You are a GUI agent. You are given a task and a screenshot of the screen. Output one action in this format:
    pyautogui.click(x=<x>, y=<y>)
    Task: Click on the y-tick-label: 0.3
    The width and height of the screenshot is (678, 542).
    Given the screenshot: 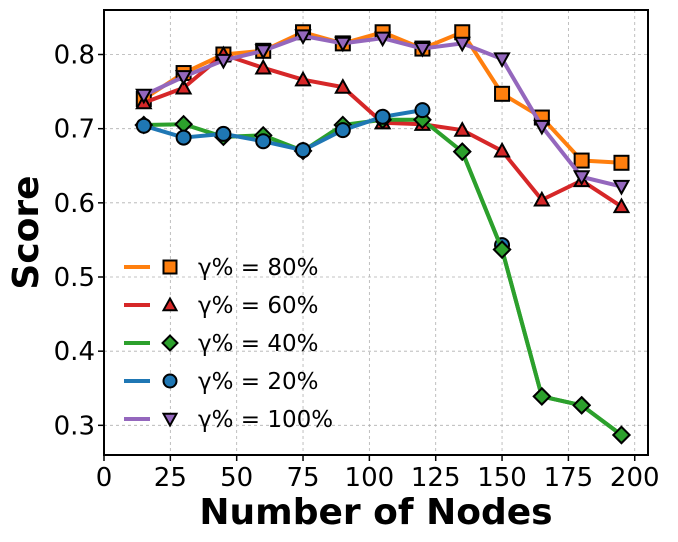 What is the action you would take?
    pyautogui.click(x=74, y=426)
    